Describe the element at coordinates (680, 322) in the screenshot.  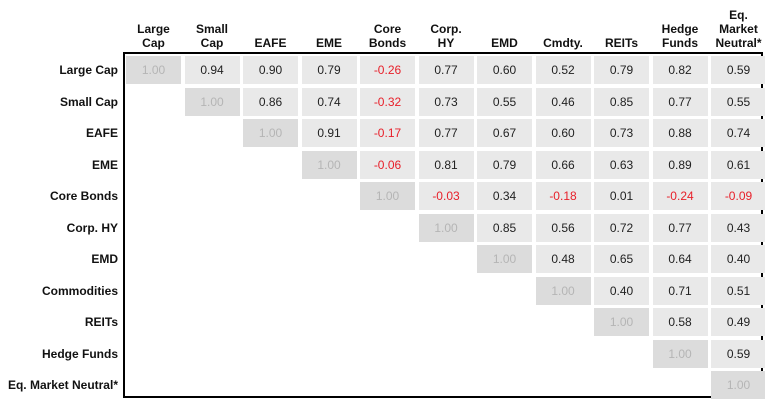
I see `correlation-cell: 0.58` at that location.